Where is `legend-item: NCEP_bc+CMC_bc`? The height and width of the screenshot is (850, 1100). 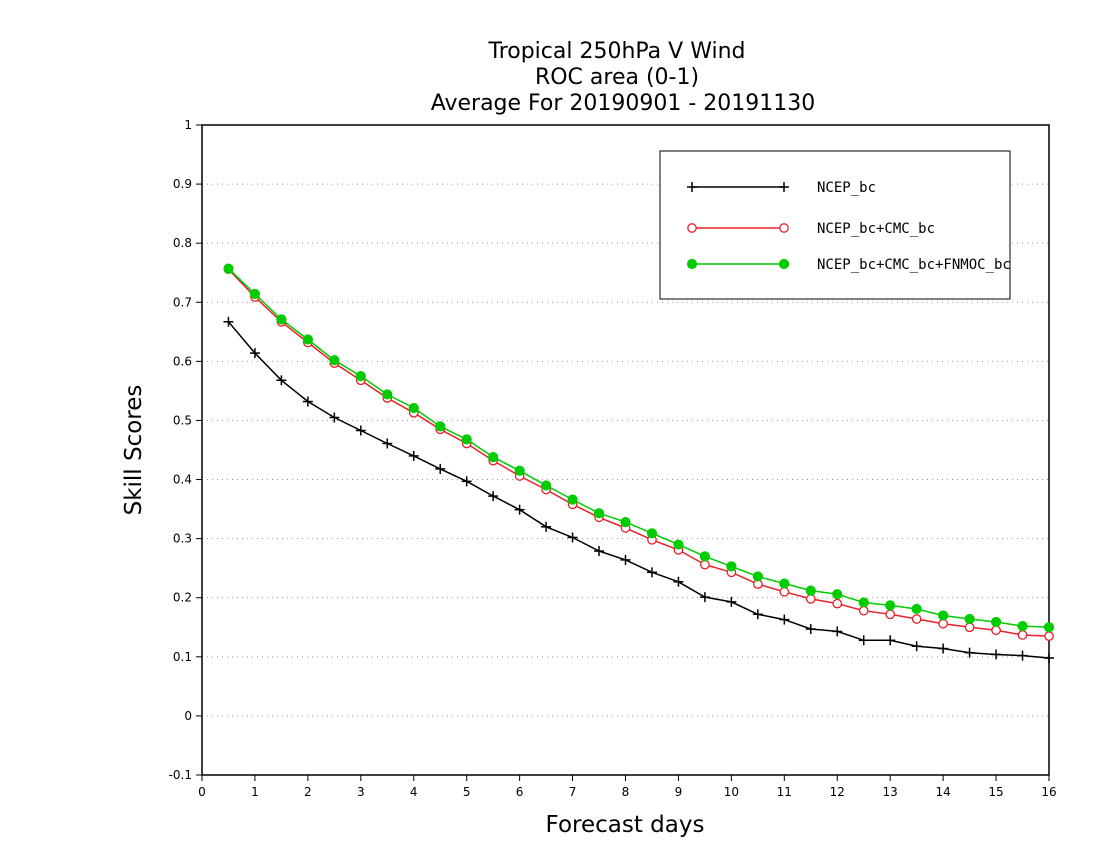 legend-item: NCEP_bc+CMC_bc is located at coordinates (811, 229).